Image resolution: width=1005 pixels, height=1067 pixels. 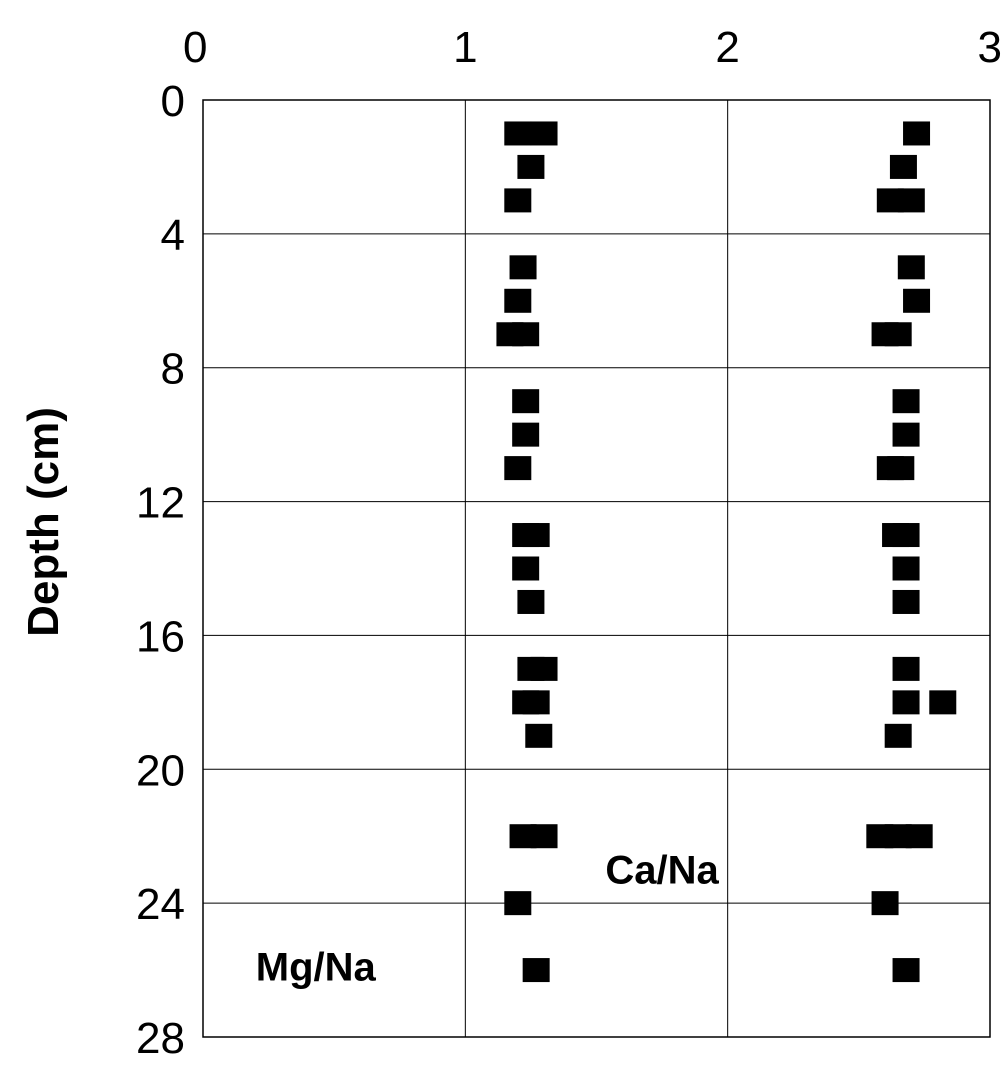 What do you see at coordinates (43, 522) in the screenshot?
I see `y-axis-label: Depth (cm)` at bounding box center [43, 522].